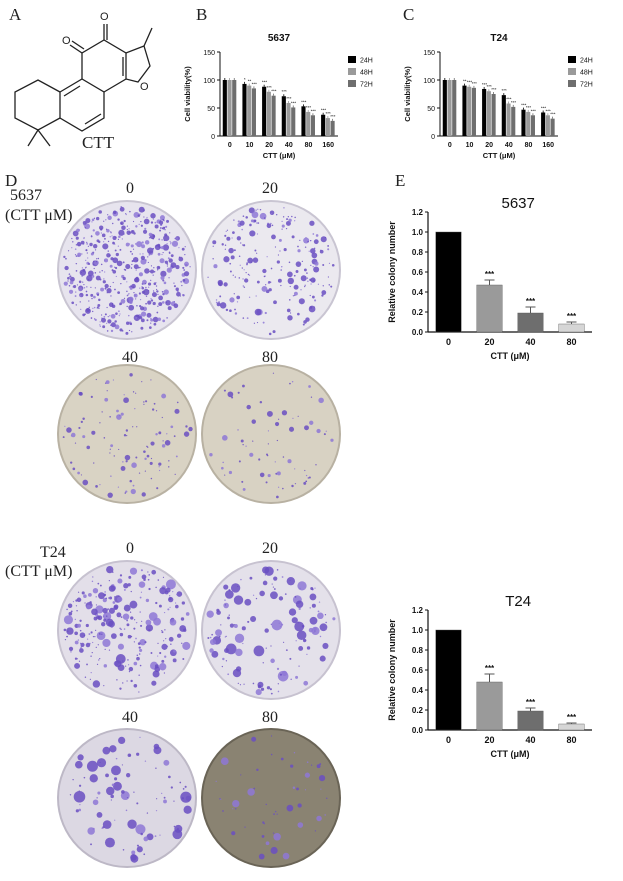 Image resolution: width=623 pixels, height=881 pixels. Describe the element at coordinates (510, 754) in the screenshot. I see `x-axis-label: CTT (μM)` at that location.